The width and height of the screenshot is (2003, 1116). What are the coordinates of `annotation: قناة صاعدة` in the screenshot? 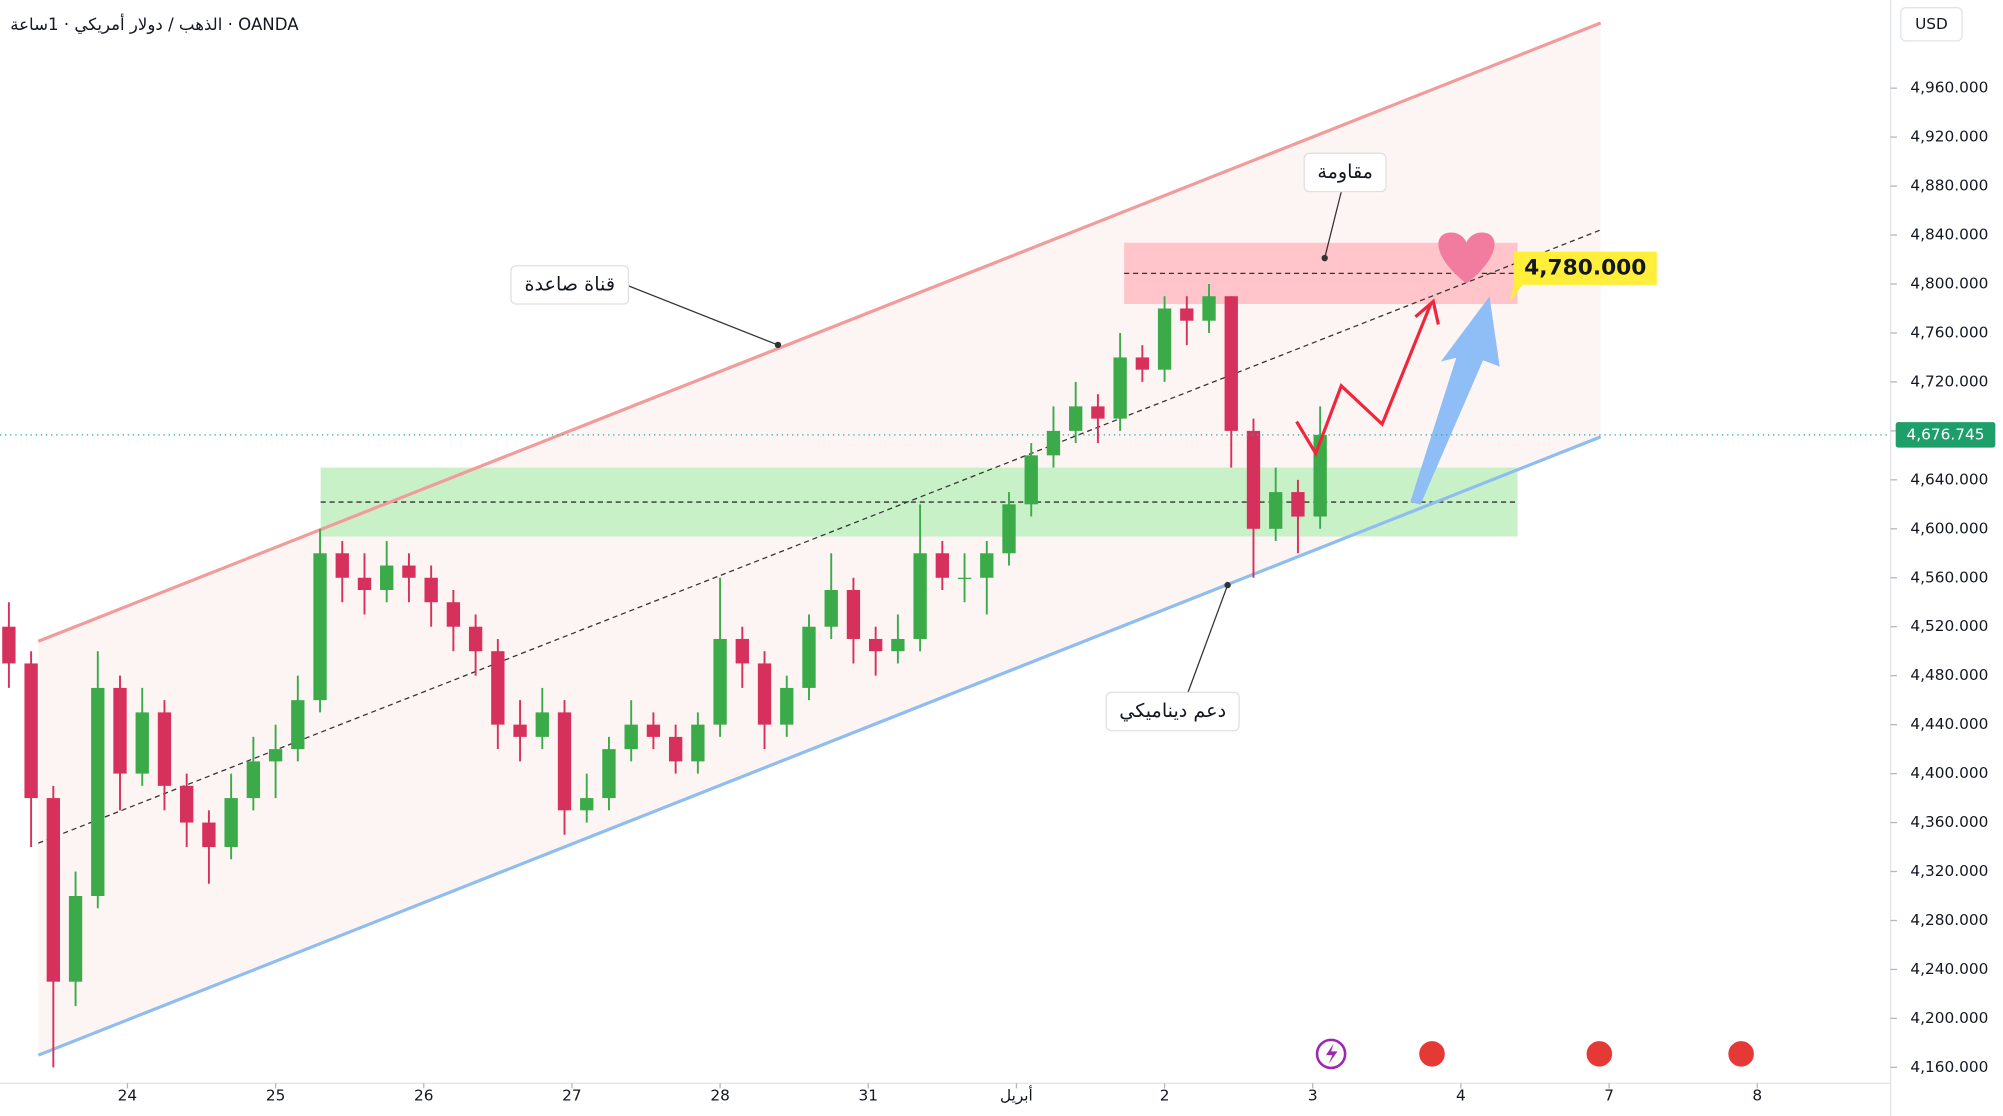 It's located at (569, 283).